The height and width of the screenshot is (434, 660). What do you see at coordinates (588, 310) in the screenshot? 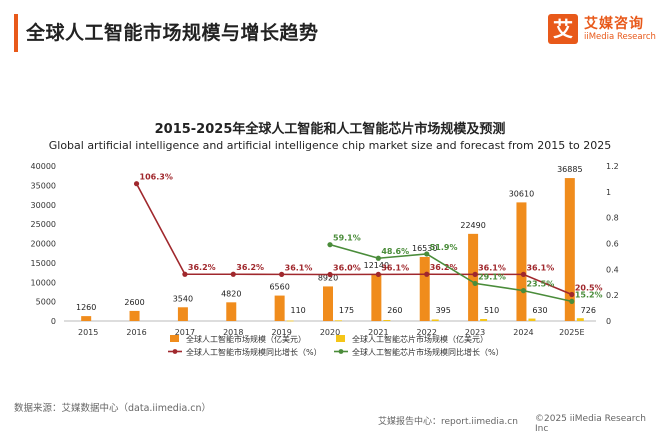
I see `bar-value-label: 726` at bounding box center [588, 310].